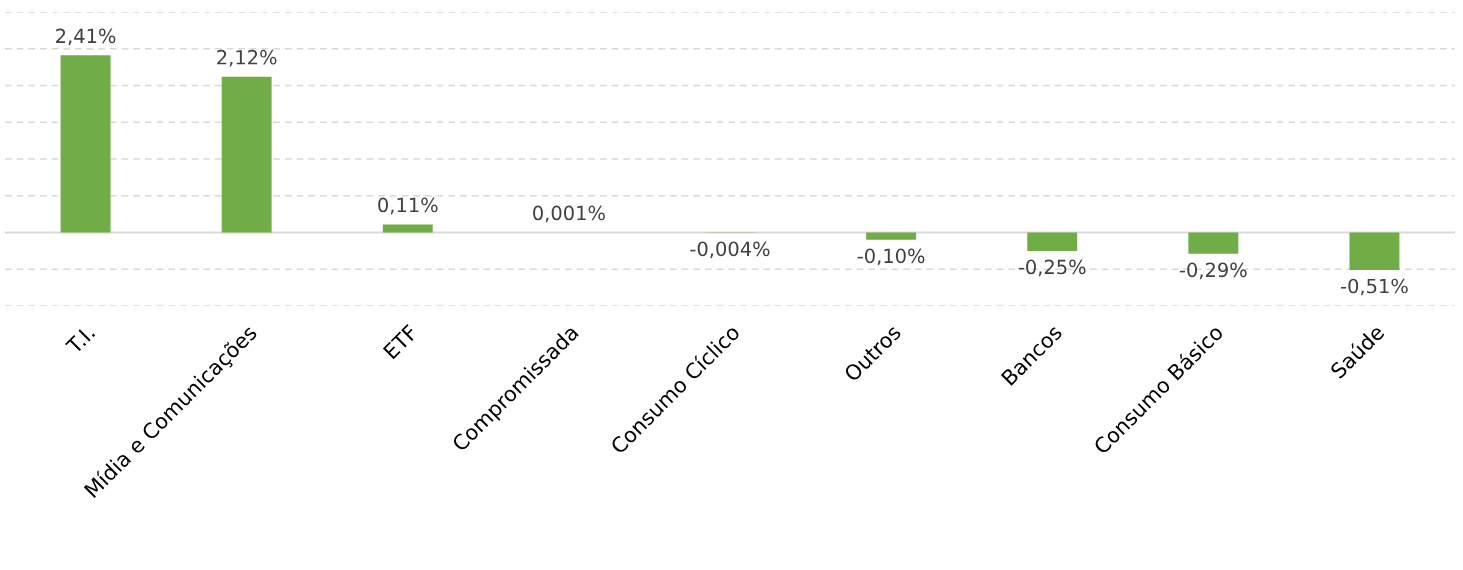 The width and height of the screenshot is (1463, 570). I want to click on data-label: 2,41%, so click(86, 37).